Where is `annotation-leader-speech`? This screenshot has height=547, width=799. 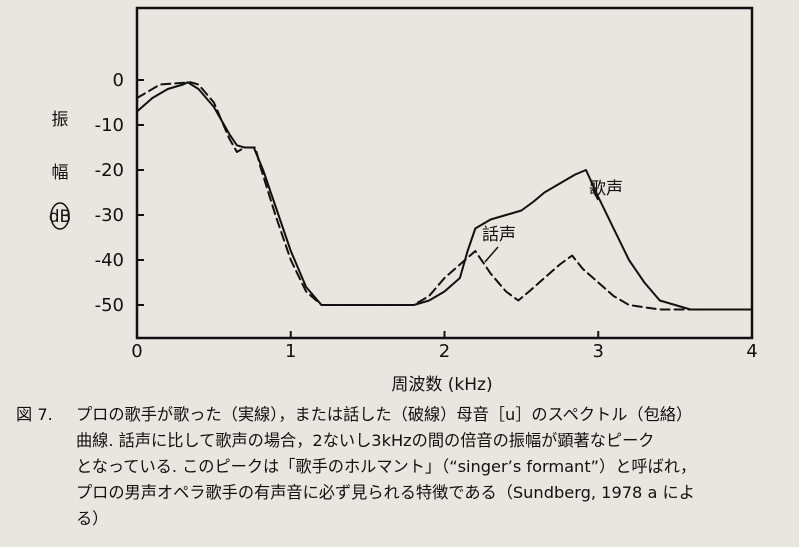 annotation-leader-speech is located at coordinates (491, 254).